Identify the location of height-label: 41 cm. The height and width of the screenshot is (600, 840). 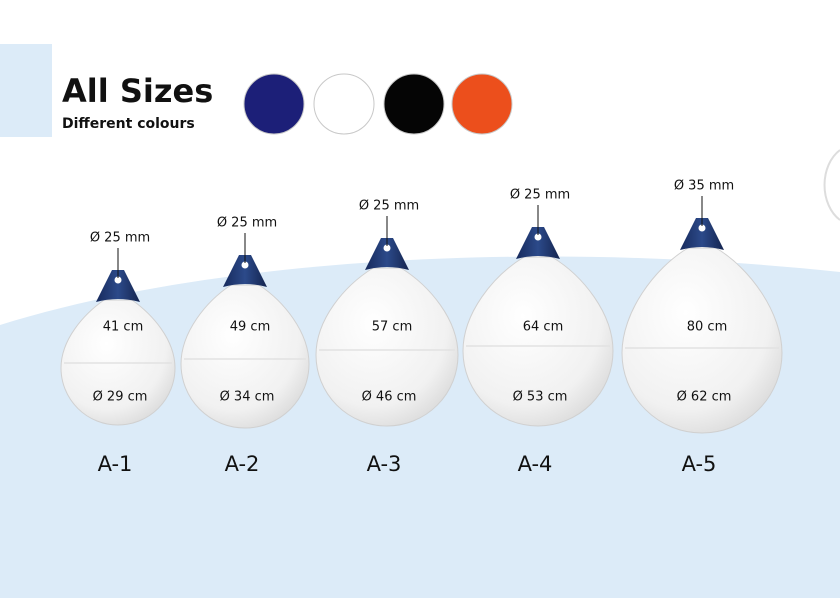
(123, 327).